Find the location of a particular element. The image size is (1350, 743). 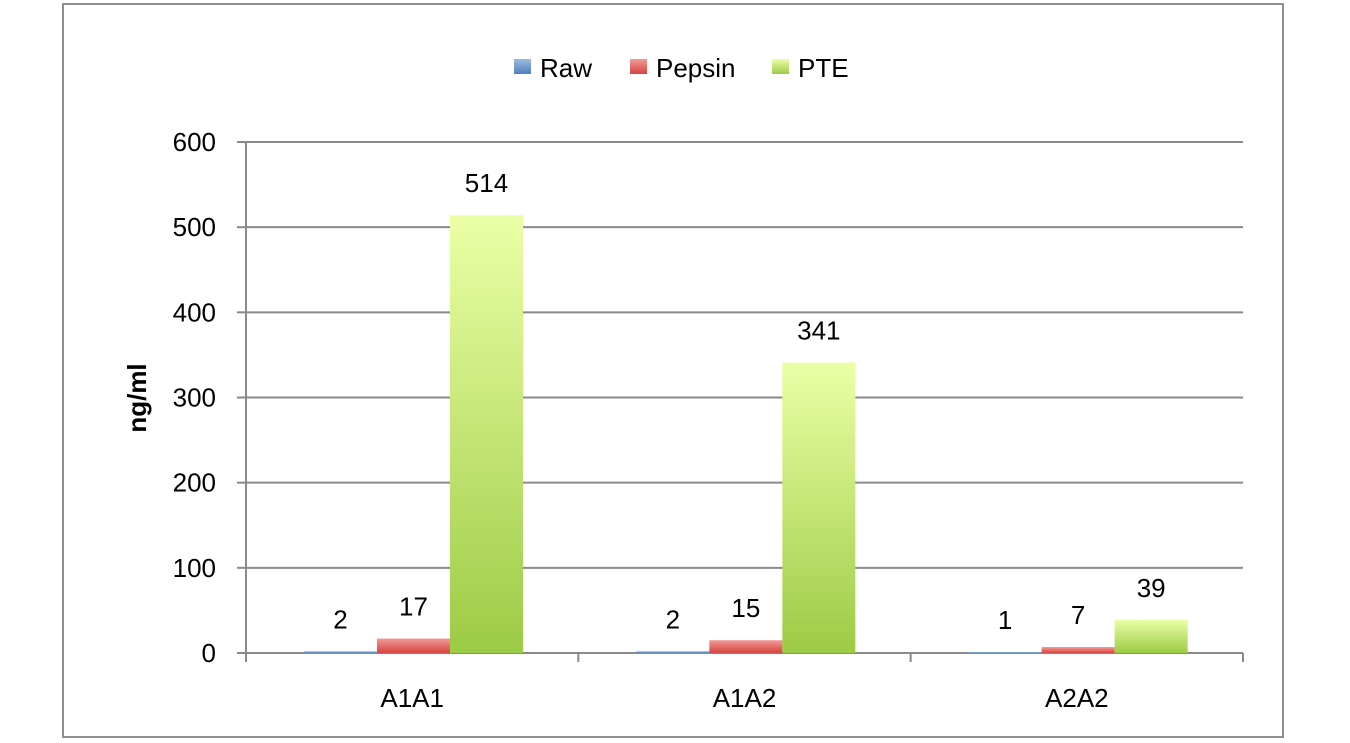

x-tick-label-A2A2: A2A2 is located at coordinates (1077, 698).